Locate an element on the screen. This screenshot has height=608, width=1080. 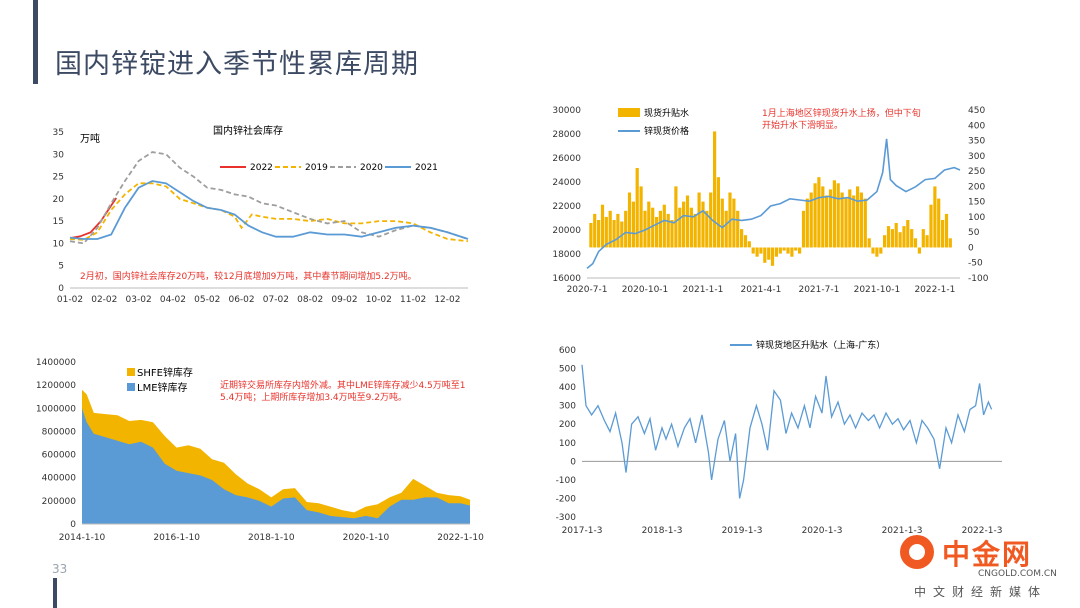
x-tick-label: 2022-1-1 is located at coordinates (934, 290).